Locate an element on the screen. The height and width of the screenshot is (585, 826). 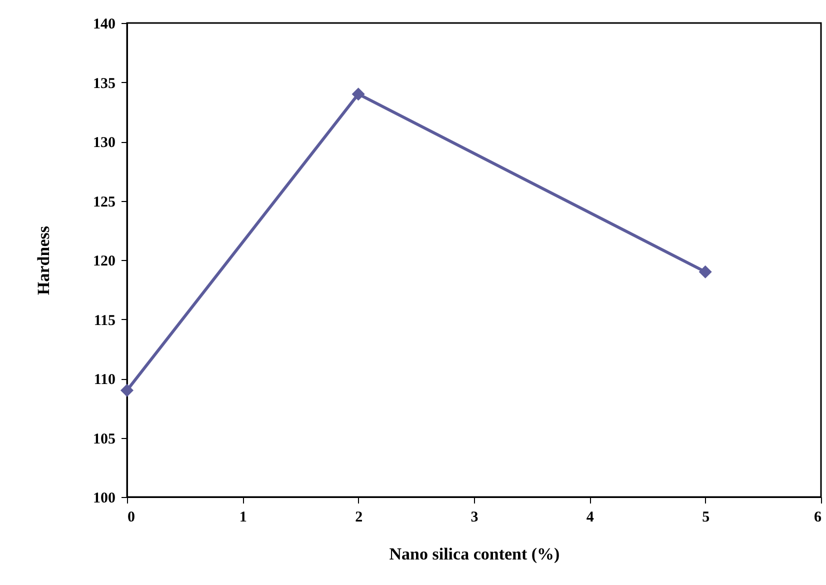
y-tick-label: 115 is located at coordinates (105, 320).